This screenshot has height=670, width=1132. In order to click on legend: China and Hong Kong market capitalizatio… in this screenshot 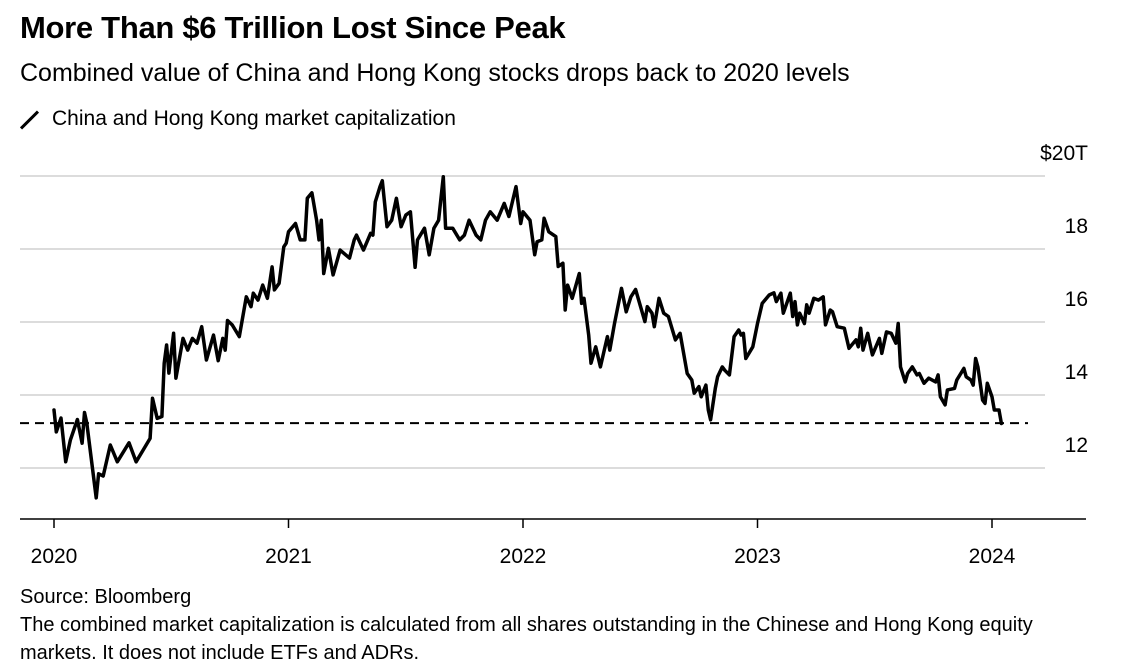, I will do `click(238, 119)`.